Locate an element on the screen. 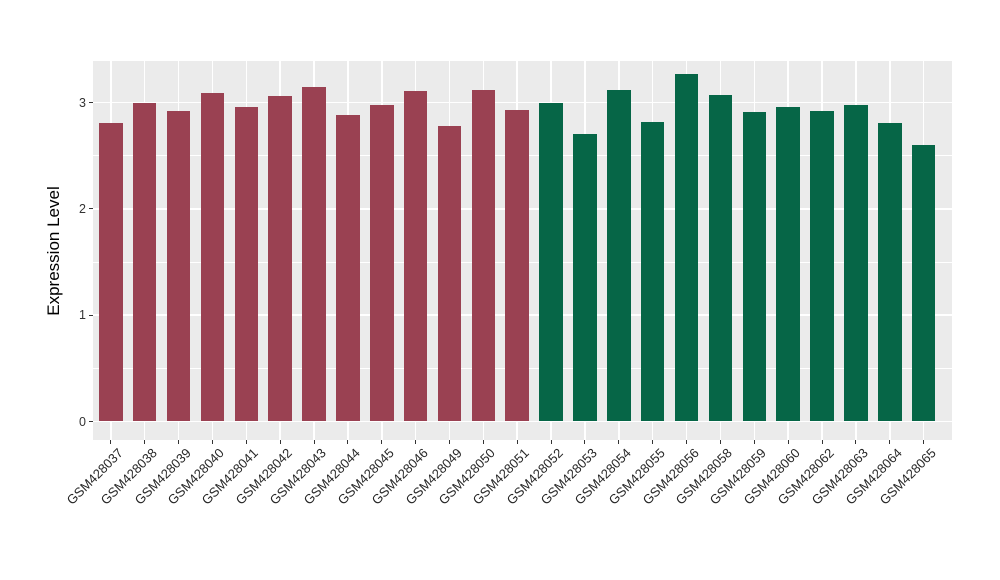 The width and height of the screenshot is (1000, 580). bar-GSM428039 is located at coordinates (178, 266).